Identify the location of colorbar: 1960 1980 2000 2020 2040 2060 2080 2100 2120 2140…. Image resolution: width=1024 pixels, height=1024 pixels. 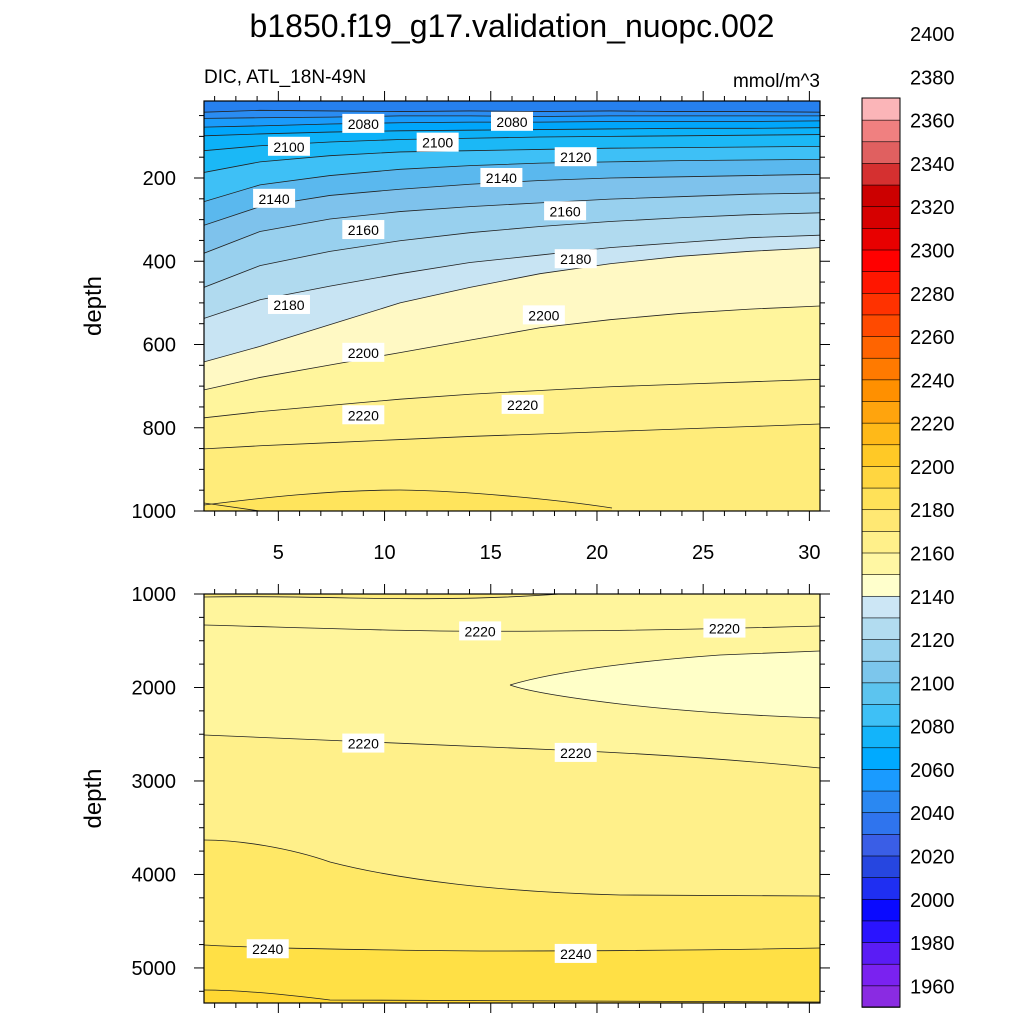
(908, 504).